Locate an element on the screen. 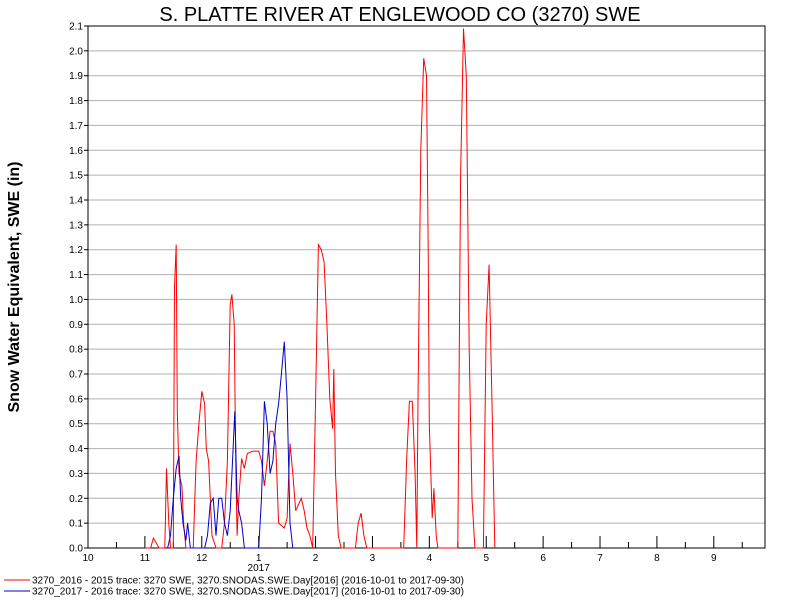 Image resolution: width=800 pixels, height=600 pixels. x-tick-label: 5 is located at coordinates (486, 558).